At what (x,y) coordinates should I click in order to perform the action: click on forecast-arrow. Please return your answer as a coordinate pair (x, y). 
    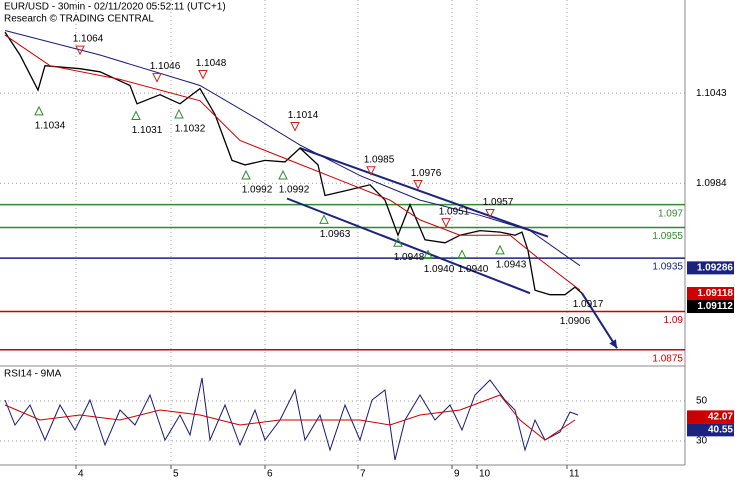
    Looking at the image, I should click on (599, 320).